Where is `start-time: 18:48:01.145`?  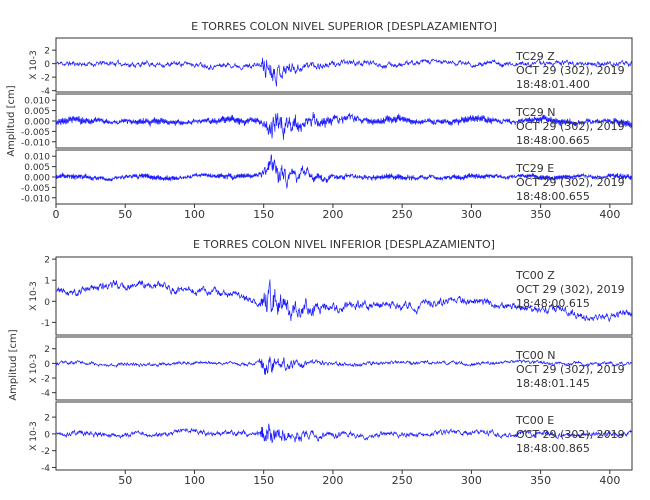 start-time: 18:48:01.145 is located at coordinates (553, 383).